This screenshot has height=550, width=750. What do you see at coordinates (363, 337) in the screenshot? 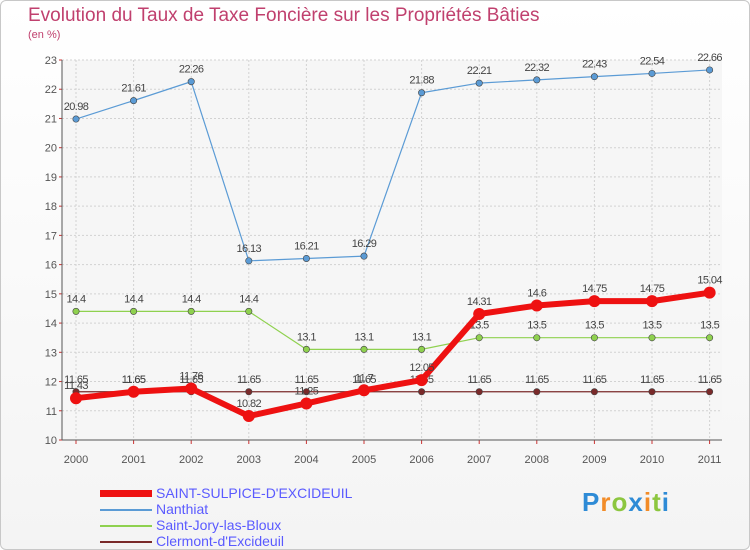
I see `data-label-saint-jory-las-bloux: 13.1` at bounding box center [363, 337].